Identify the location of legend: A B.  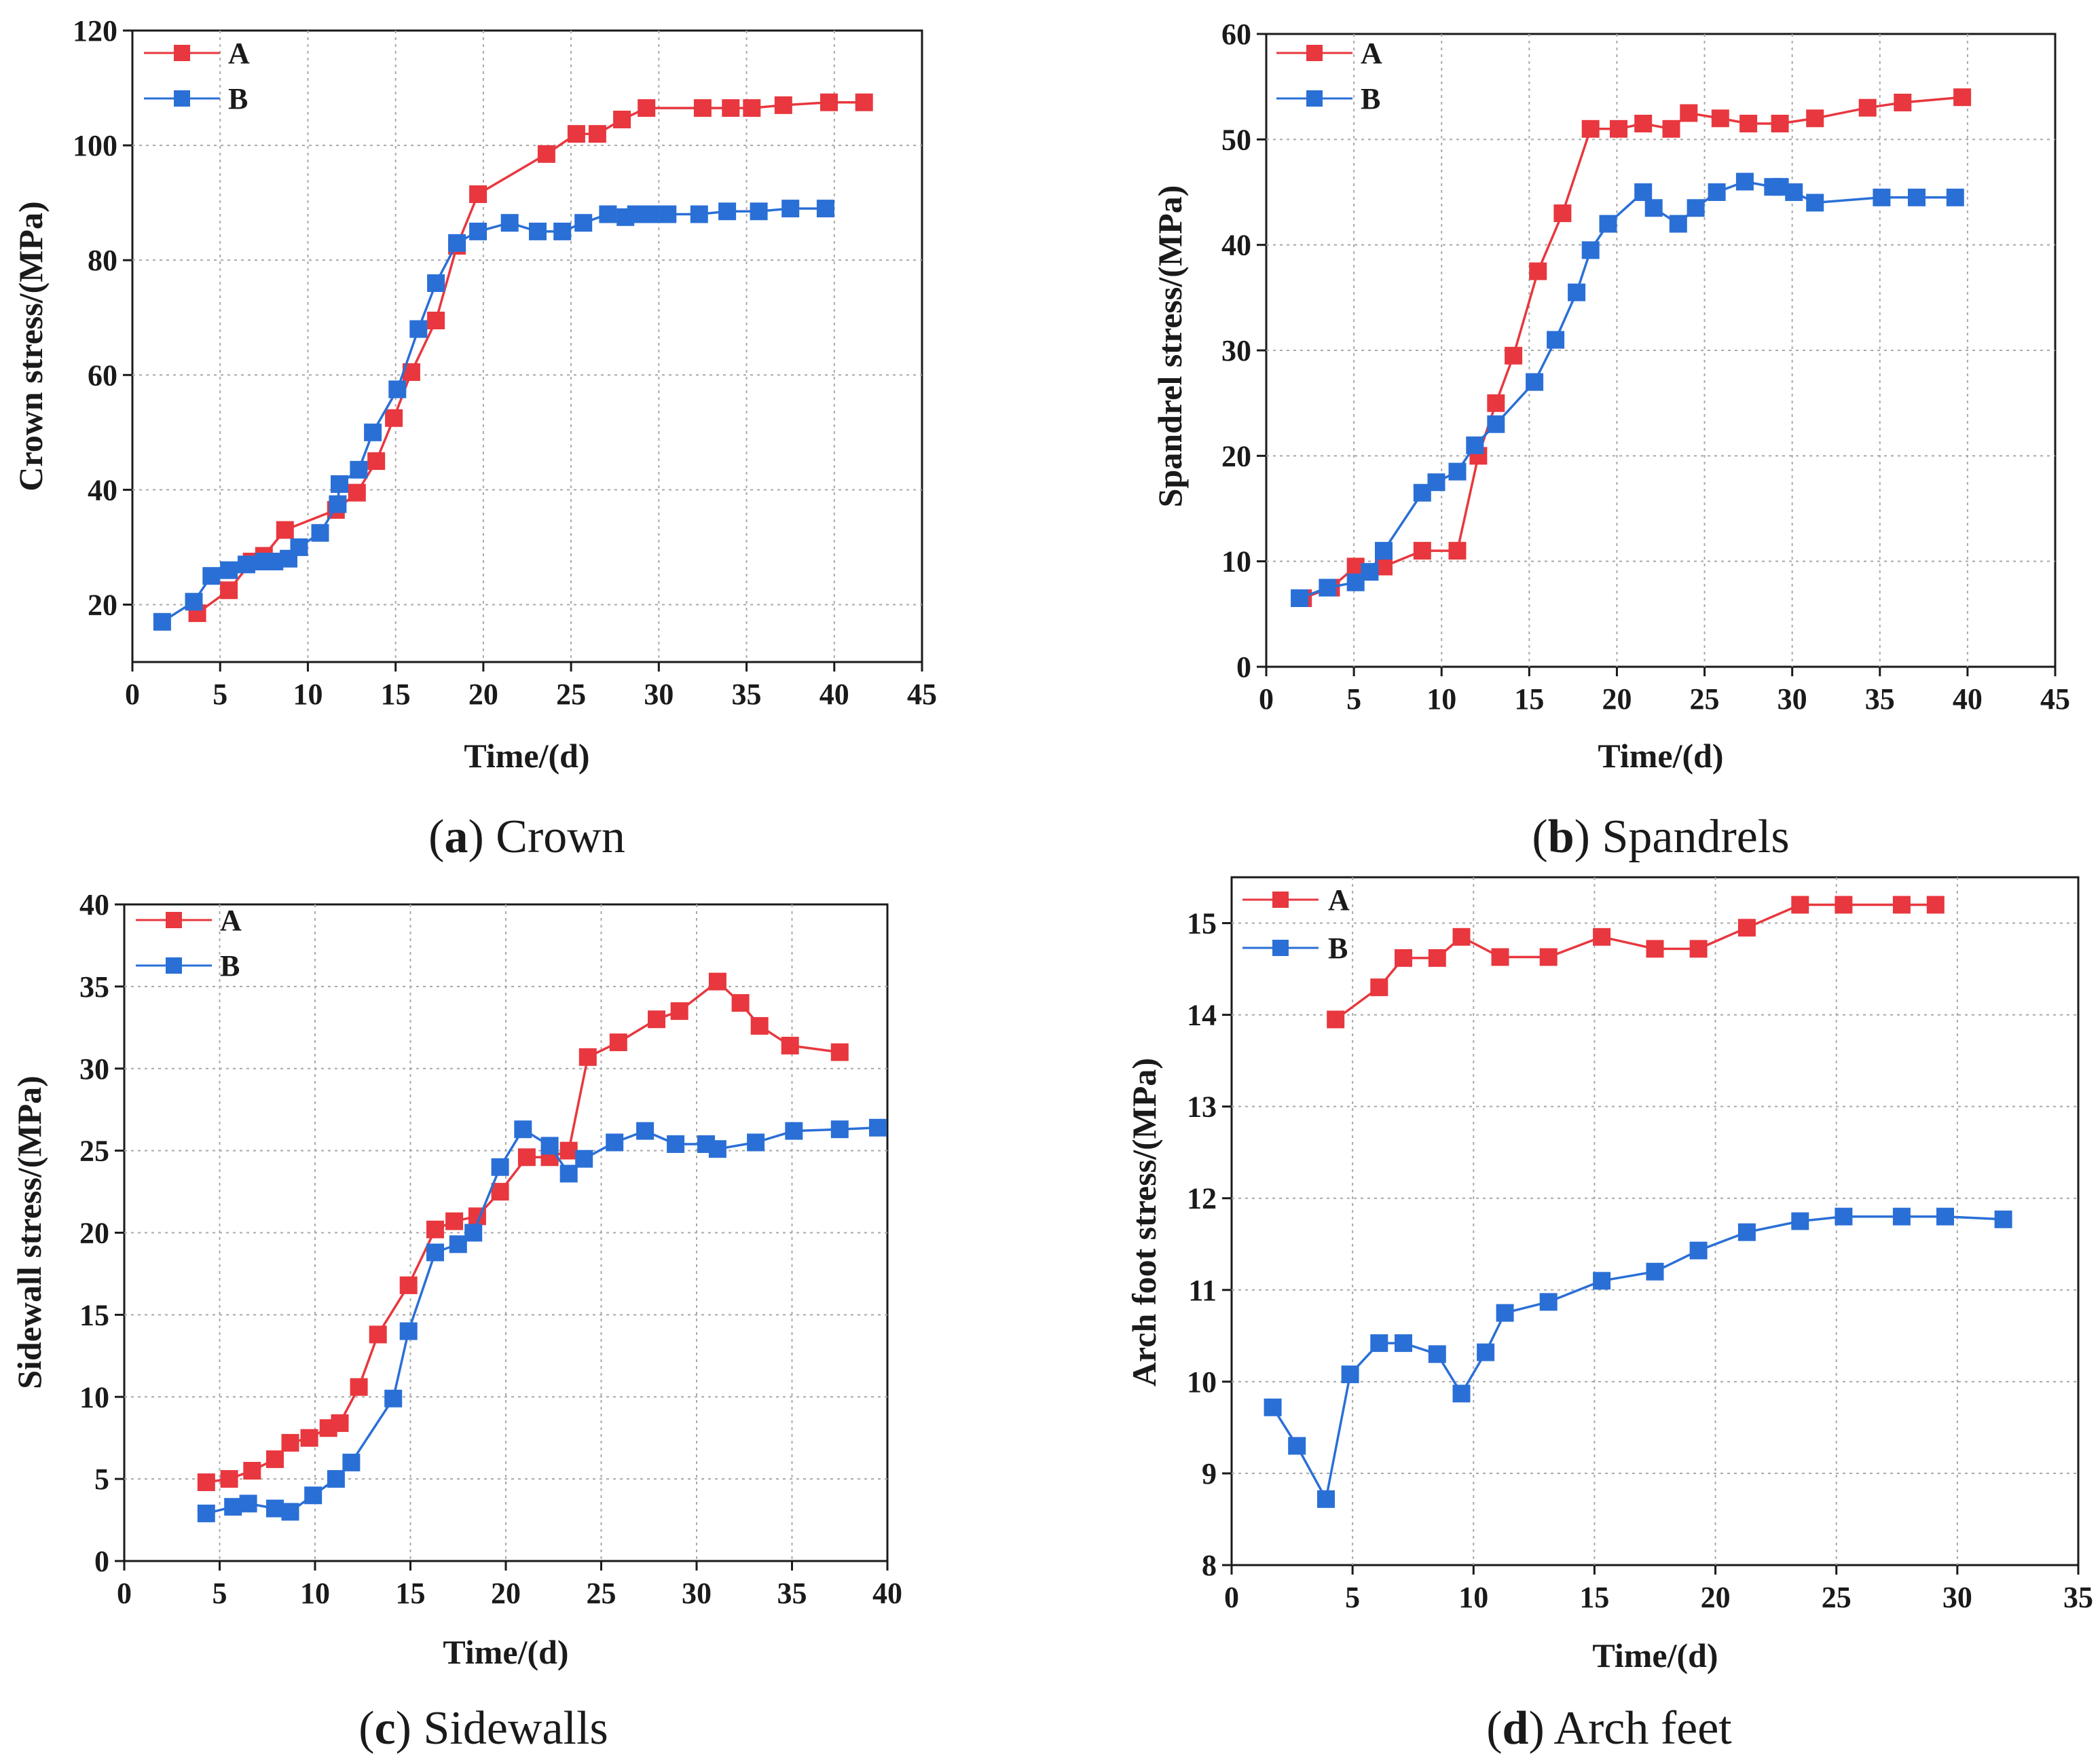
(189, 943).